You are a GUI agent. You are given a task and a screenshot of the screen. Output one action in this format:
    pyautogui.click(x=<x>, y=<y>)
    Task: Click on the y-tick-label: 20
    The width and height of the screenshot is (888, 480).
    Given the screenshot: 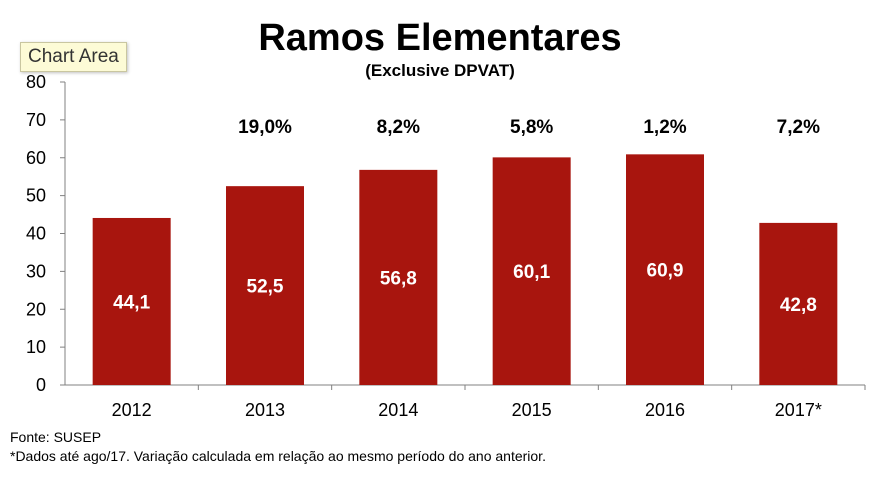 What is the action you would take?
    pyautogui.click(x=36, y=309)
    